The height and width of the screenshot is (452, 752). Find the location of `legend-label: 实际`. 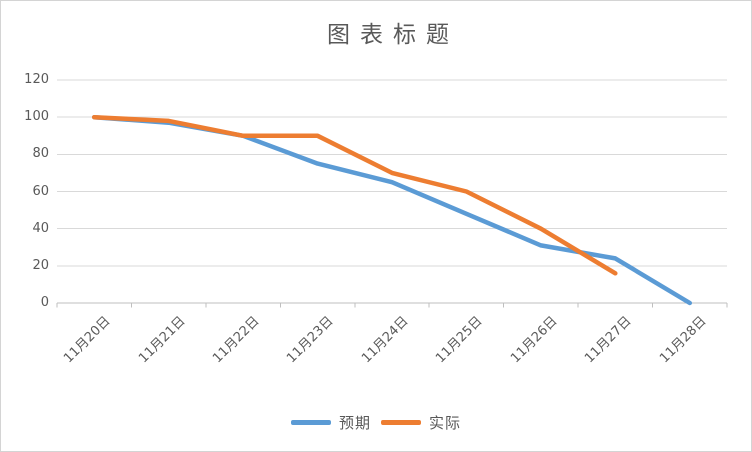

legend-label: 实际 is located at coordinates (445, 423).